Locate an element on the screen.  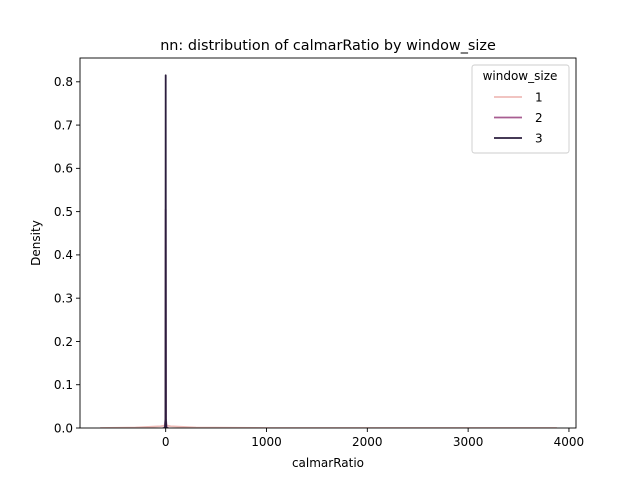
y-tick-label: 0.1 is located at coordinates (63, 385).